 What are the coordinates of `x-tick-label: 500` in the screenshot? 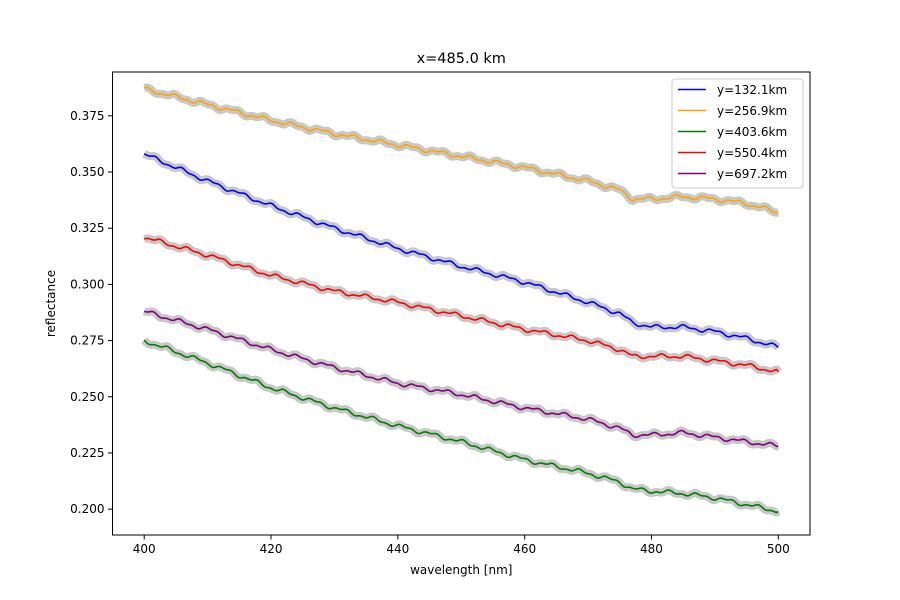 It's located at (778, 549).